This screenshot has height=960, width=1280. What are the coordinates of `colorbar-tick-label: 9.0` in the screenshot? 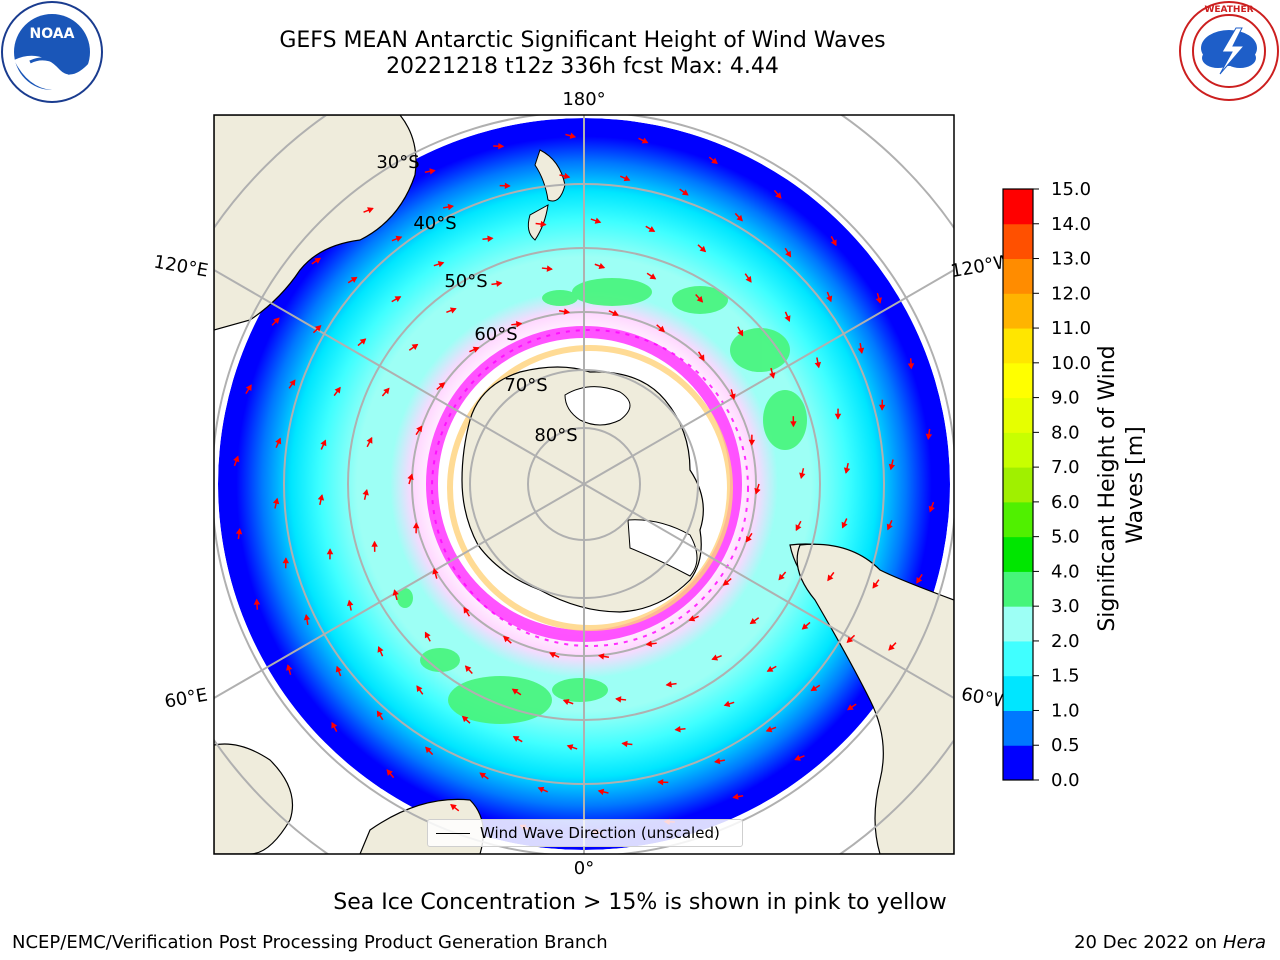 It's located at (1065, 398).